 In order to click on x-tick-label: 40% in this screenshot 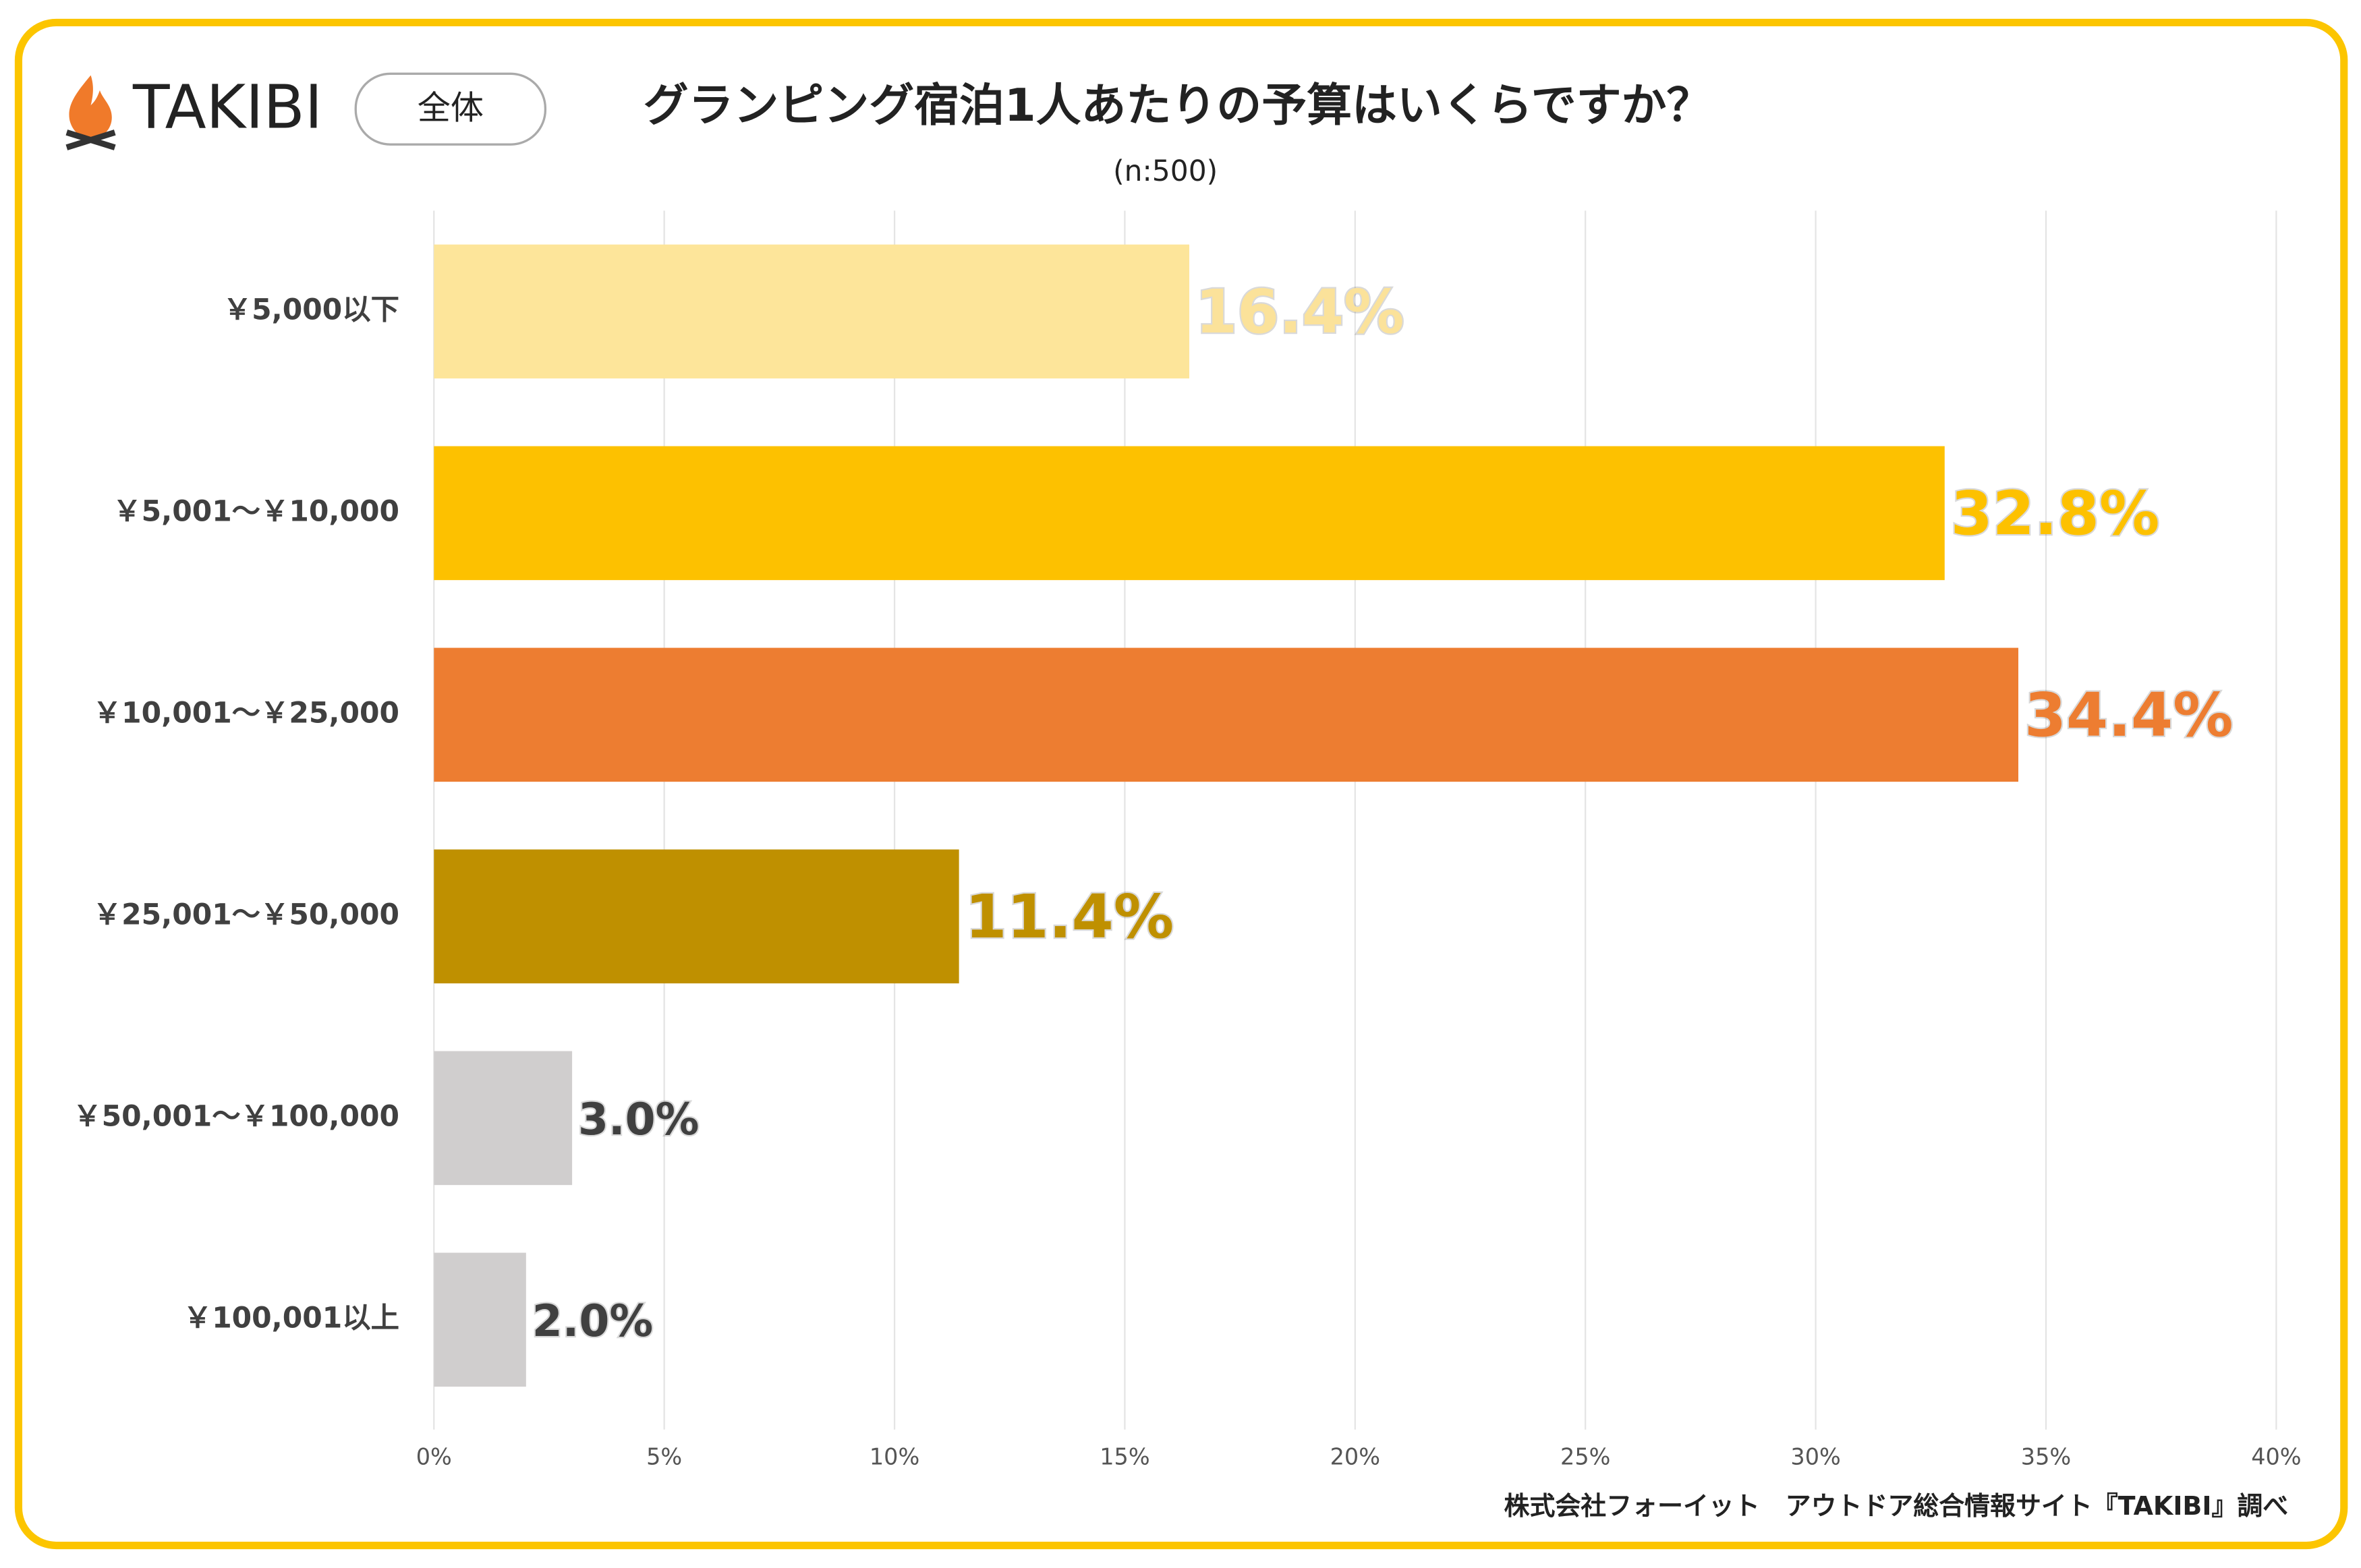, I will do `click(2276, 1457)`.